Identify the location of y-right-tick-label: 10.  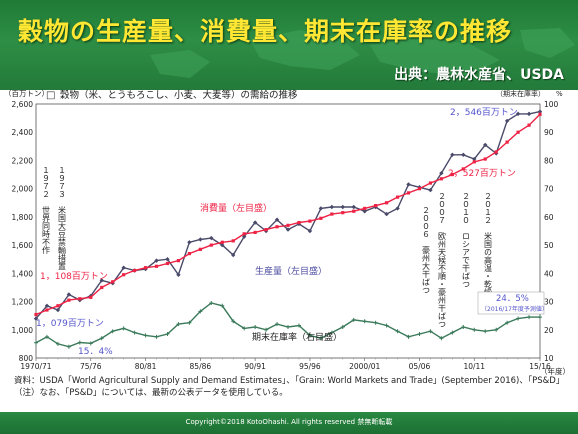
(549, 358).